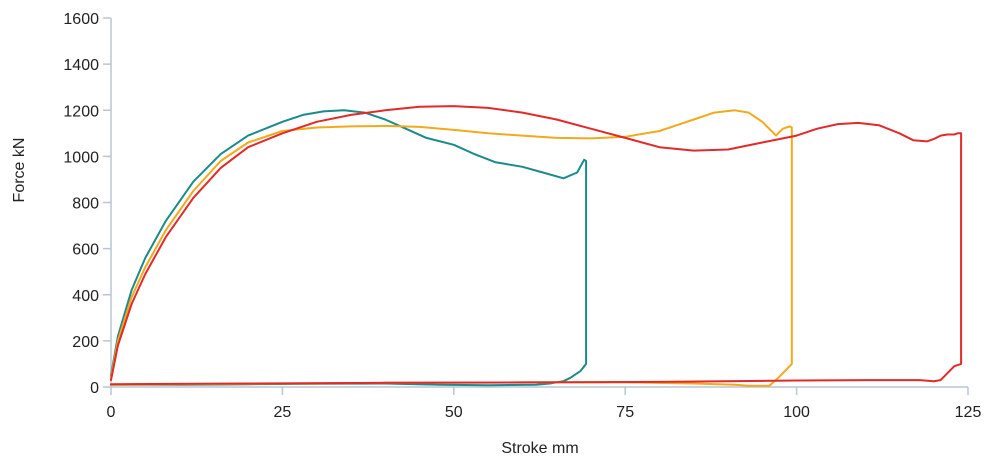 Image resolution: width=987 pixels, height=459 pixels. I want to click on y-tick-label: 1400, so click(81, 65).